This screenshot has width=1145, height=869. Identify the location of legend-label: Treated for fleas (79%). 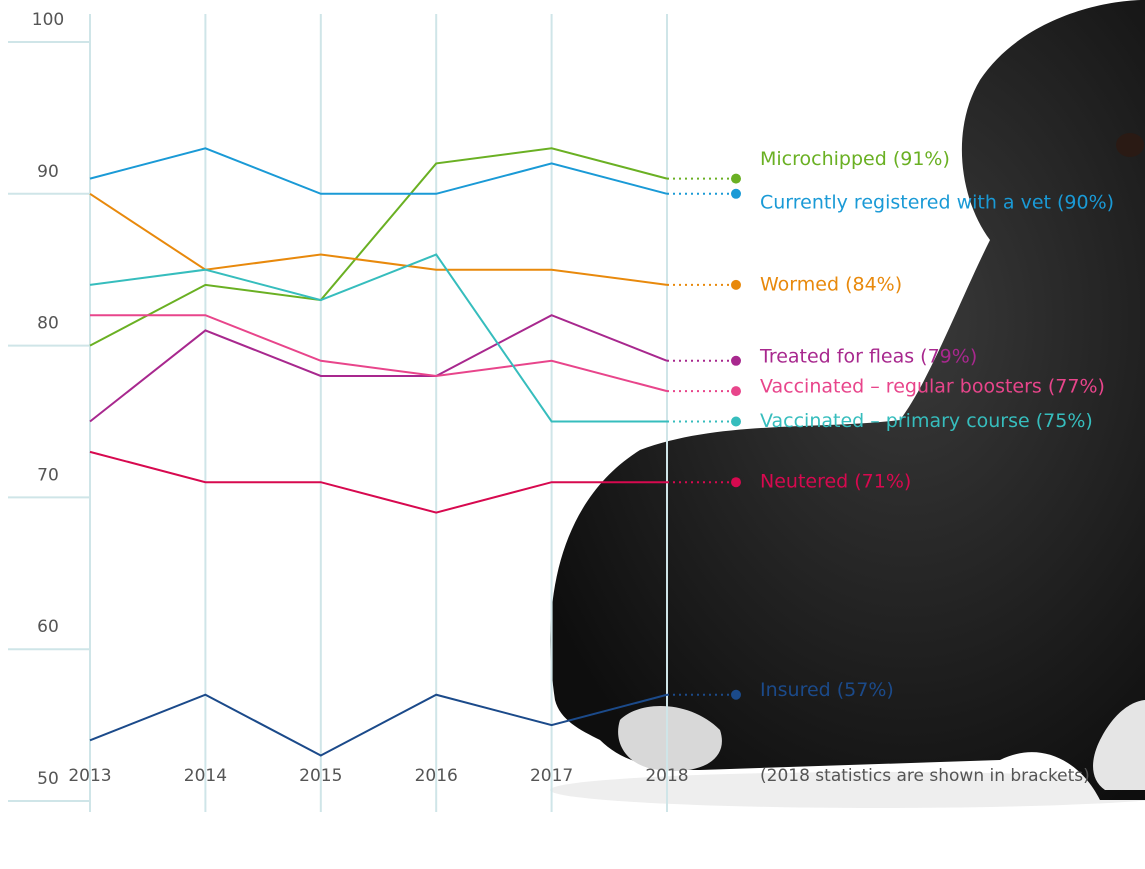
(868, 356).